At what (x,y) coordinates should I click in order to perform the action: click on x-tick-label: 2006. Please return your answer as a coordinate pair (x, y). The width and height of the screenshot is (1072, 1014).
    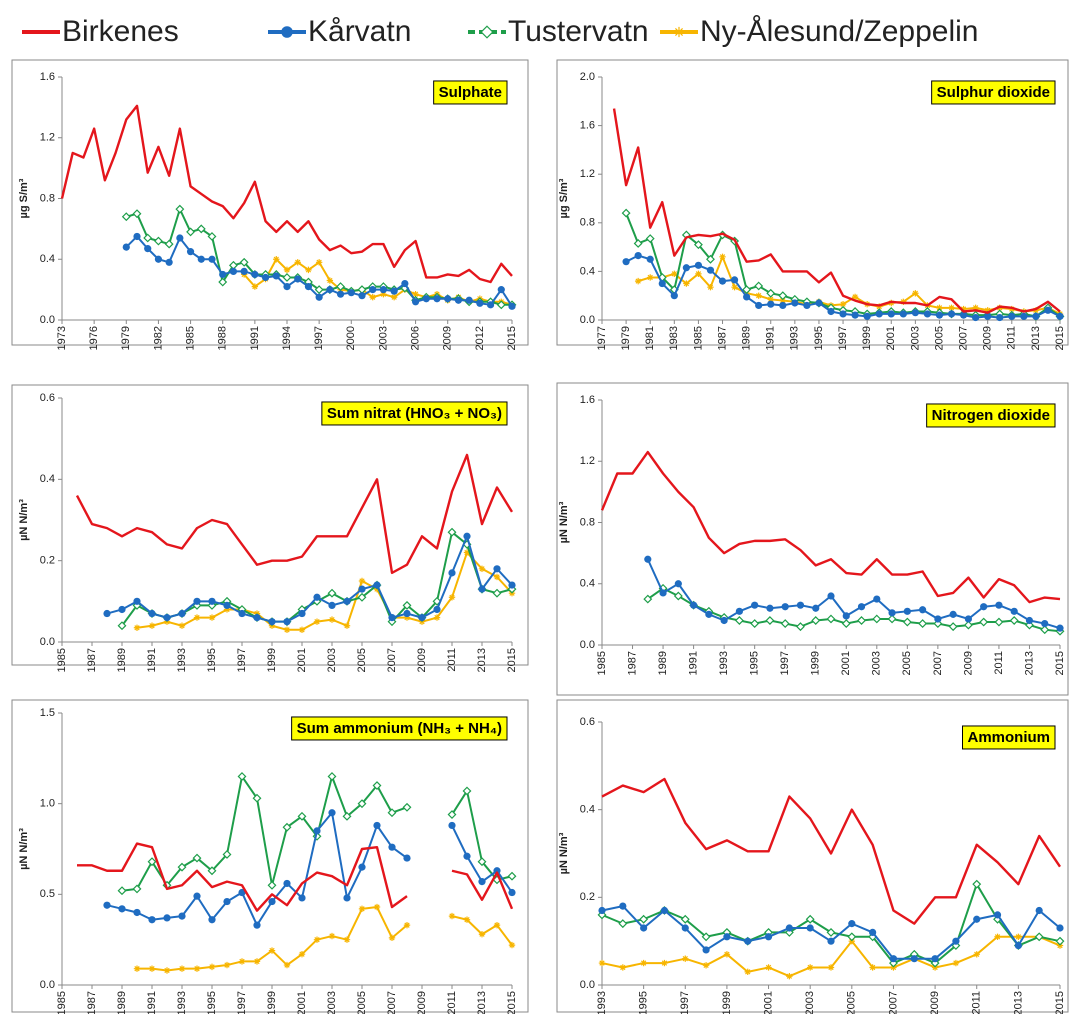
    Looking at the image, I should click on (415, 338).